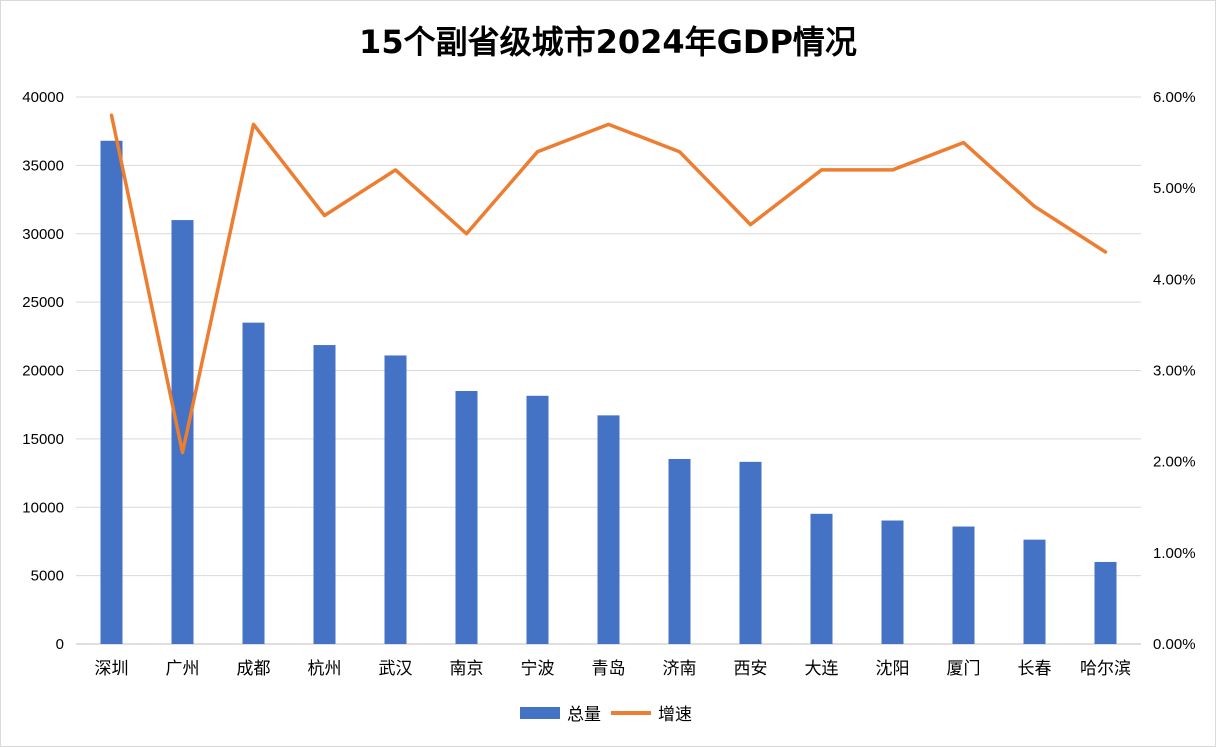 The width and height of the screenshot is (1216, 747). Describe the element at coordinates (1174, 188) in the screenshot. I see `right-axis-tick-label: 5.00%` at that location.